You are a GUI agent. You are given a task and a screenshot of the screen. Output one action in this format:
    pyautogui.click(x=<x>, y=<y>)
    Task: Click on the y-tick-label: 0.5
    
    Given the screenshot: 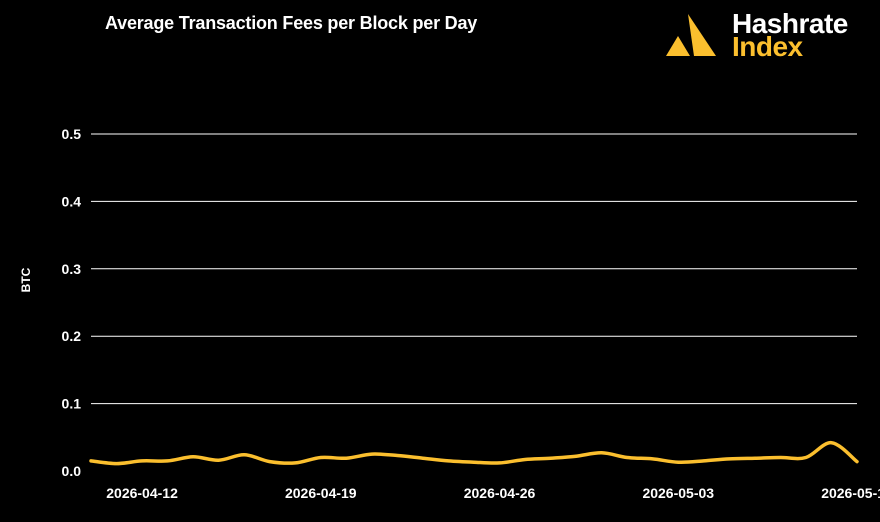 What is the action you would take?
    pyautogui.click(x=72, y=134)
    